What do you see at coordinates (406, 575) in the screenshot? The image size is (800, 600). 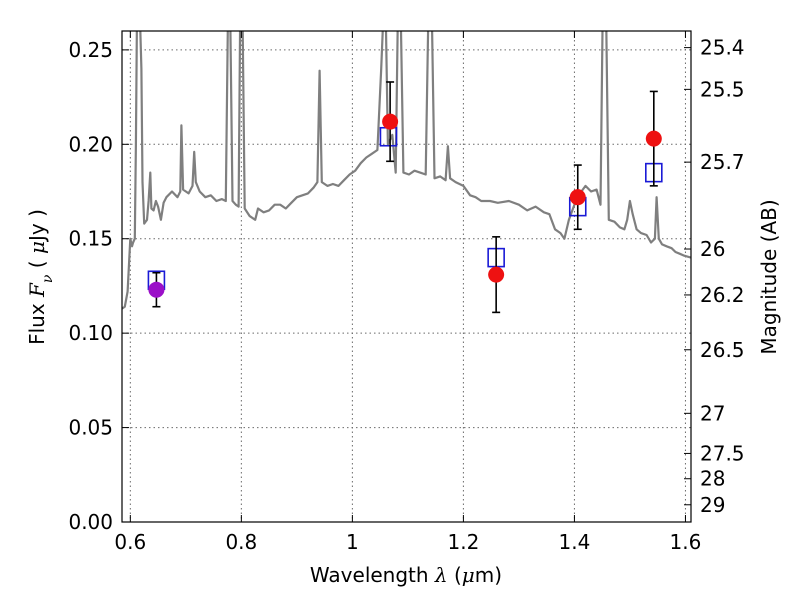 I see `x-axis-label: Wavelength λ (μm)` at bounding box center [406, 575].